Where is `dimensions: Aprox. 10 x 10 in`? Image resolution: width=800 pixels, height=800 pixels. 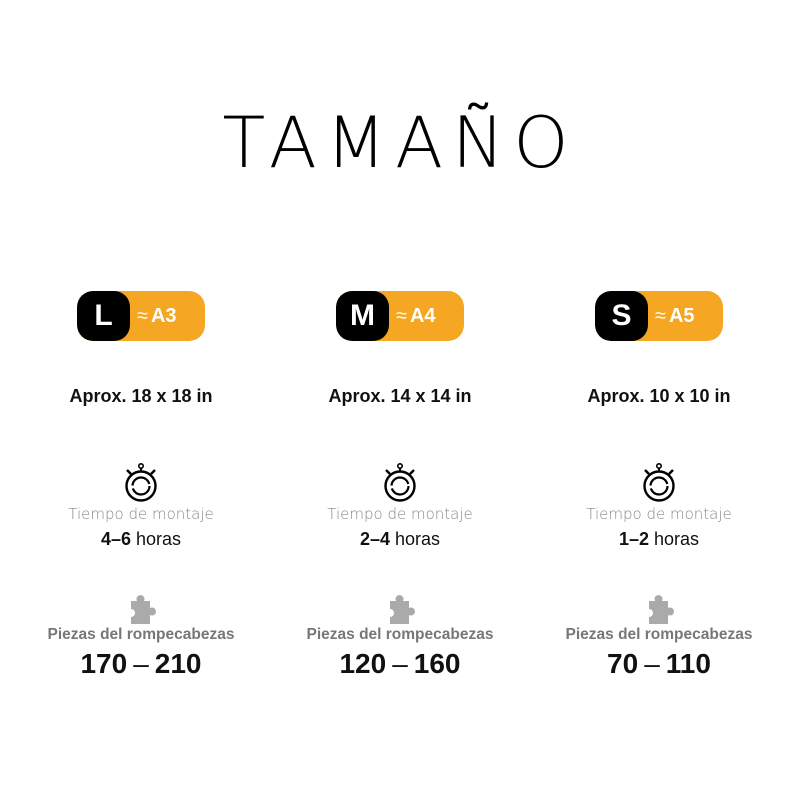 dimensions: Aprox. 10 x 10 in is located at coordinates (659, 396).